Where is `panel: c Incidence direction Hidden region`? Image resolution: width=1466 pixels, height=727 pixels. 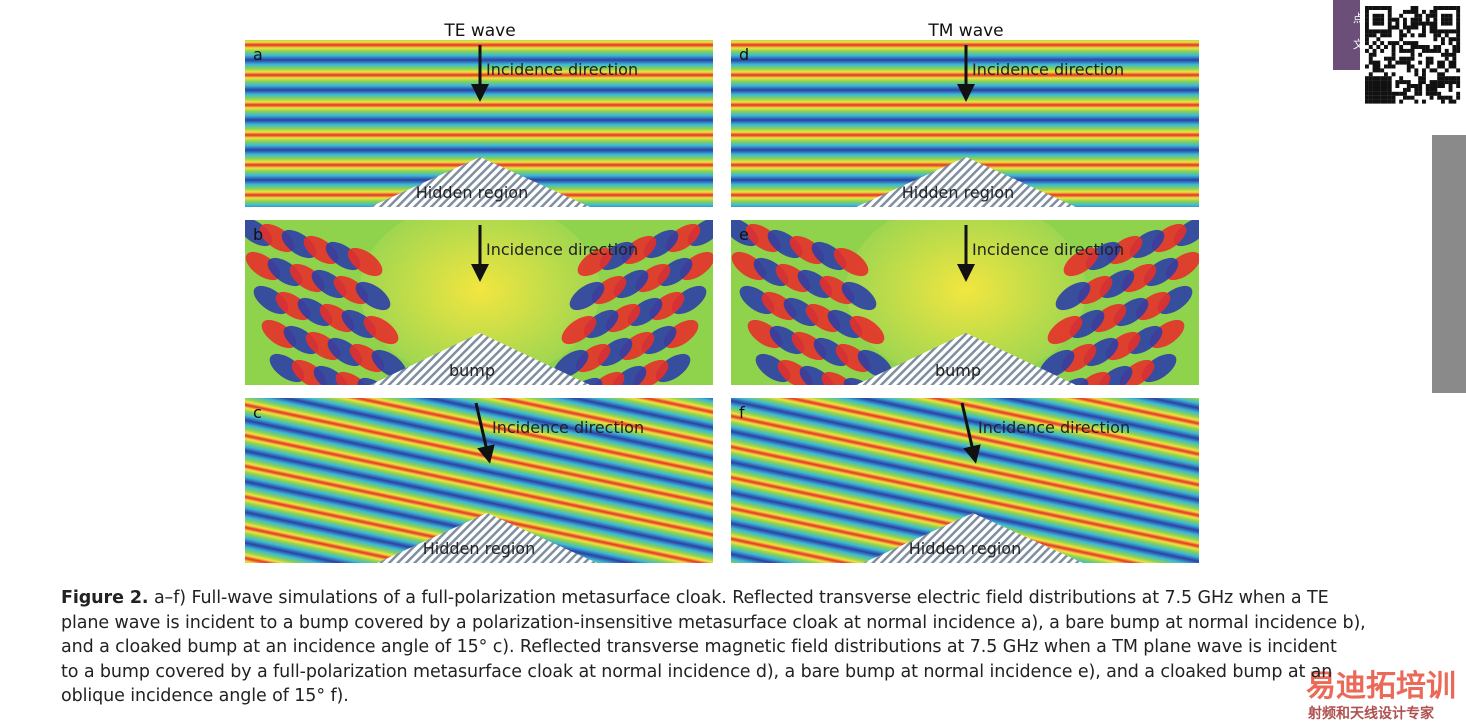 panel: c Incidence direction Hidden region is located at coordinates (479, 480).